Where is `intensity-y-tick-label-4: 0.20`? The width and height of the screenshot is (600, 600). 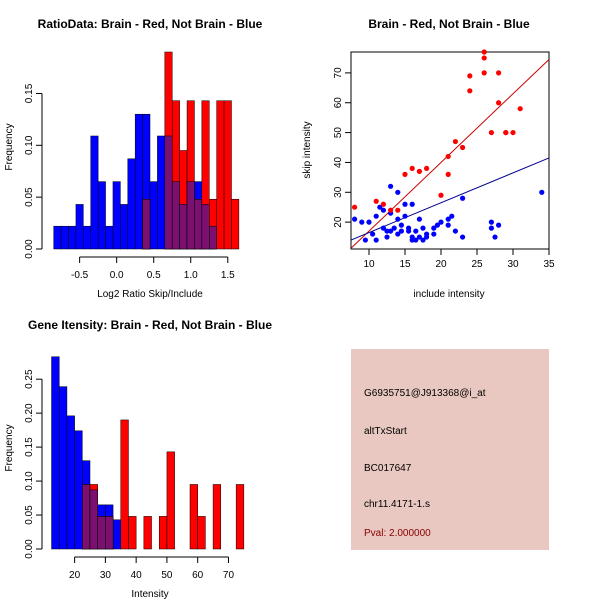 intensity-y-tick-label-4: 0.20 is located at coordinates (29, 413).